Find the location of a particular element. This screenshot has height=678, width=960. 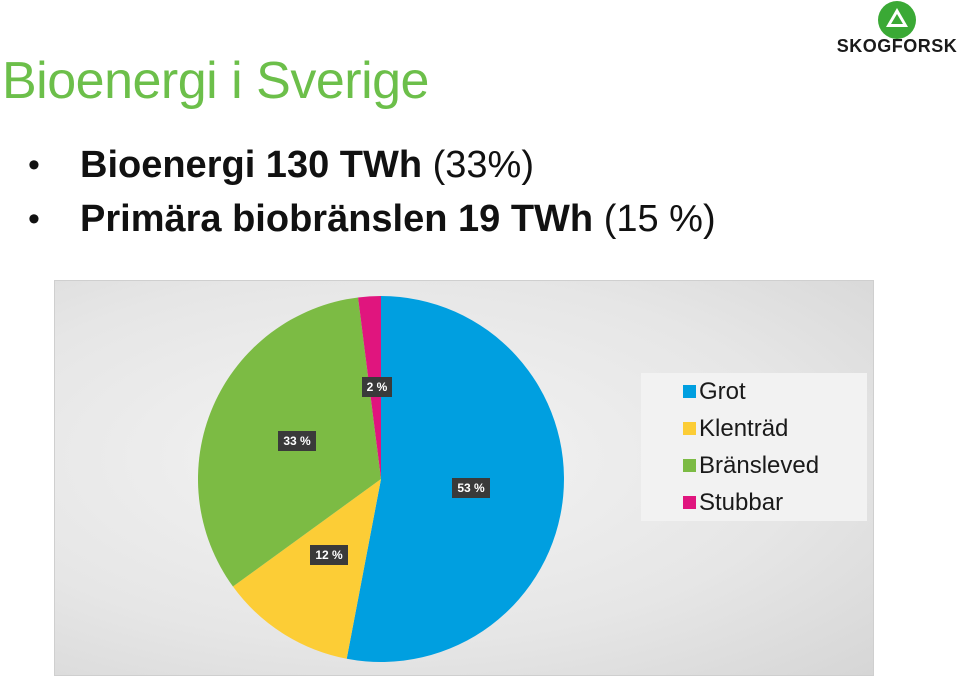

logo-text: SKOGFORSK is located at coordinates (897, 46).